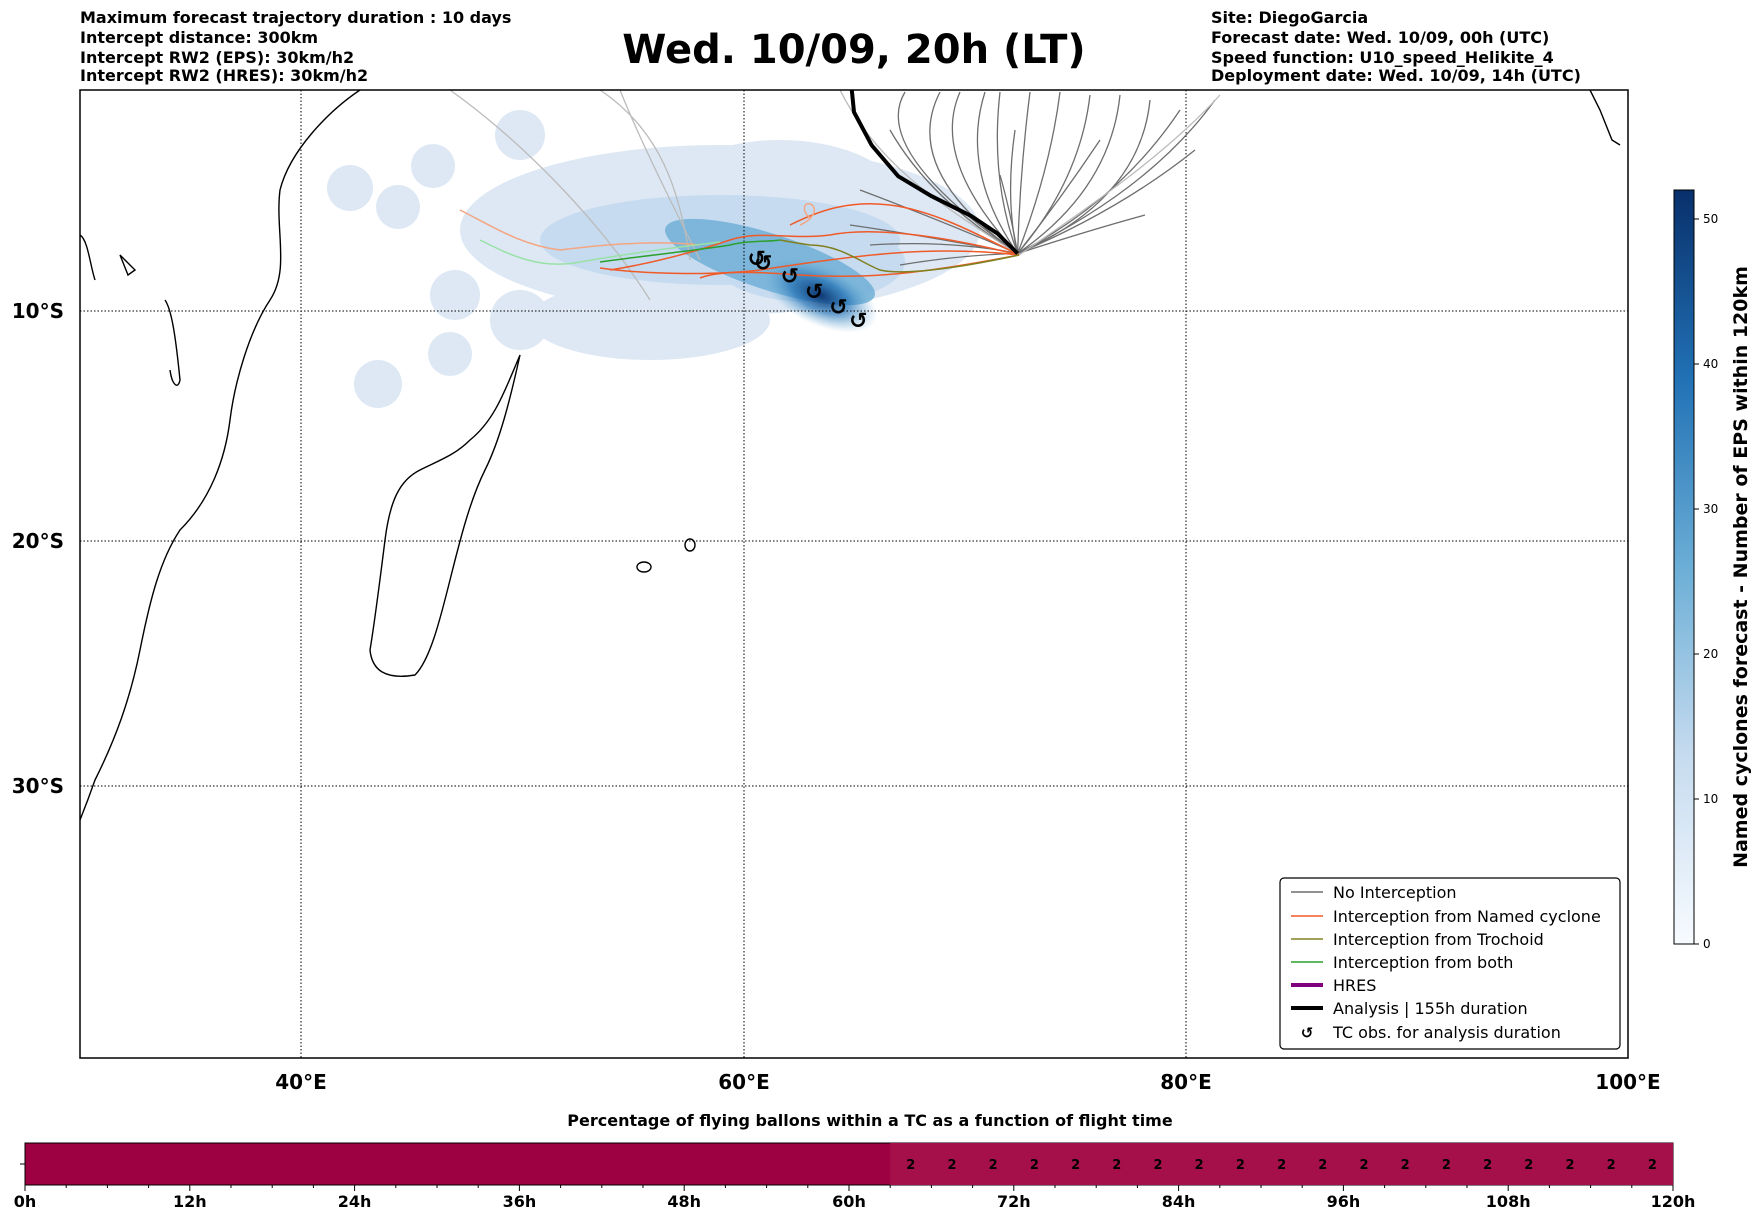 The height and width of the screenshot is (1213, 1752). Describe the element at coordinates (1438, 939) in the screenshot. I see `legend-label-trochoid: Interception from Trochoid` at that location.